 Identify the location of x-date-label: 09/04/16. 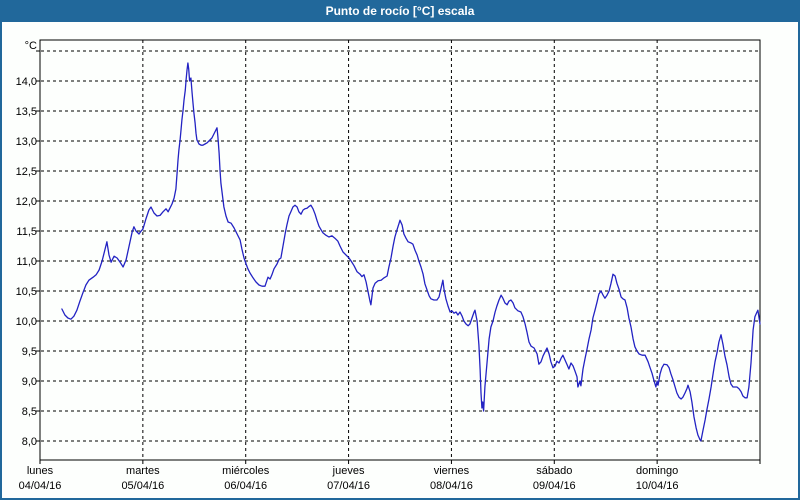
(554, 486).